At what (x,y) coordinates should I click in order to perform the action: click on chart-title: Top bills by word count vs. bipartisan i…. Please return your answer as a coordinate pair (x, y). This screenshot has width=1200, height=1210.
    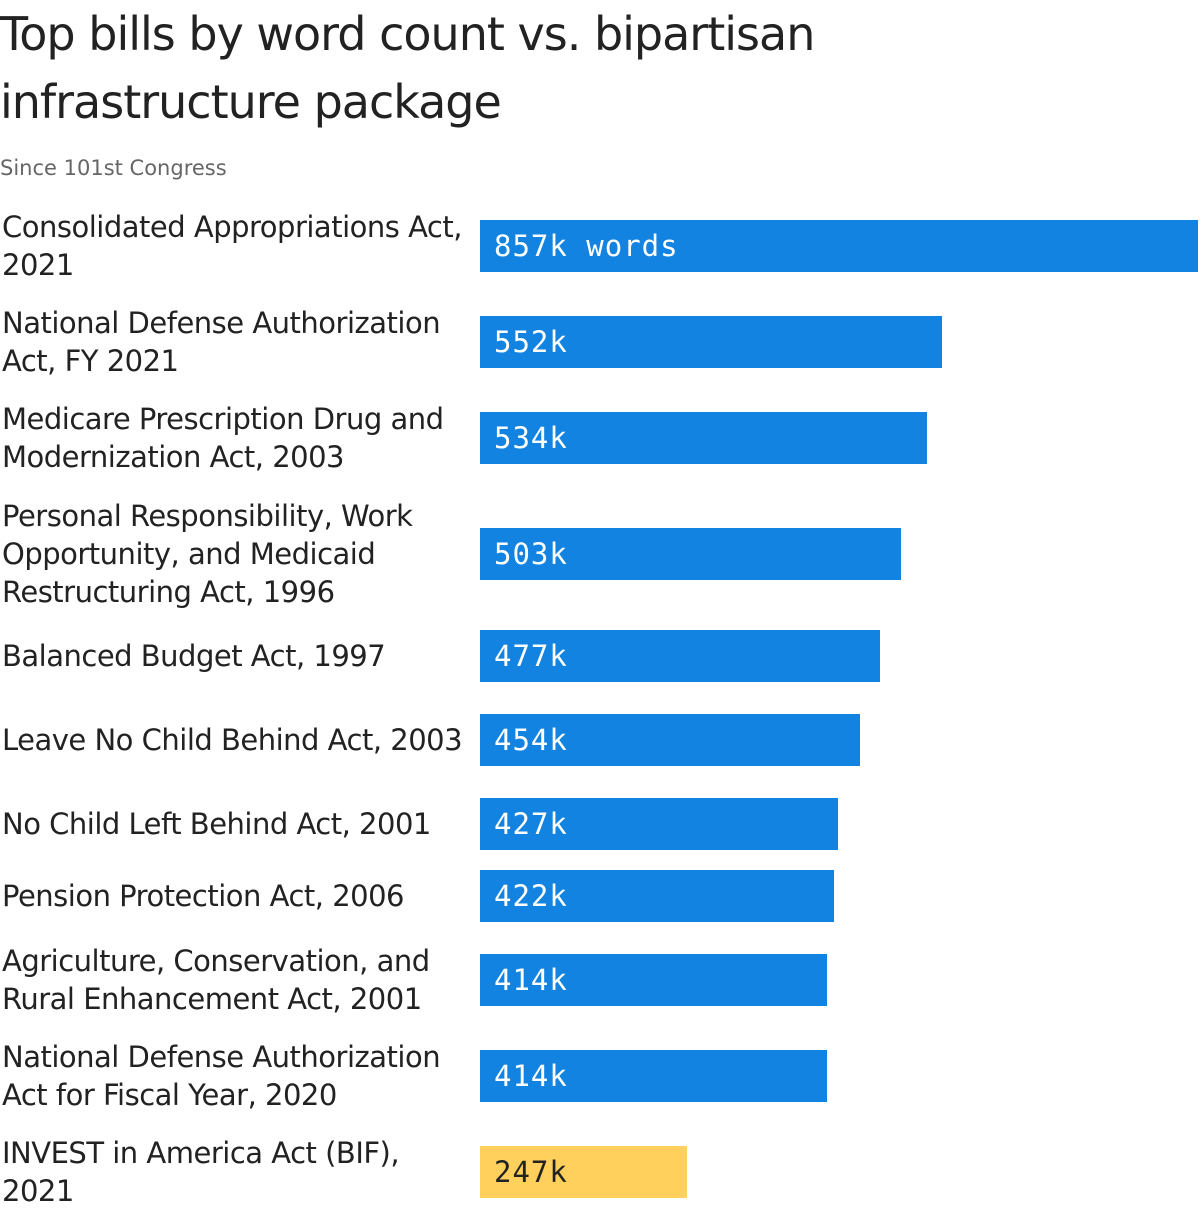
    Looking at the image, I should click on (407, 68).